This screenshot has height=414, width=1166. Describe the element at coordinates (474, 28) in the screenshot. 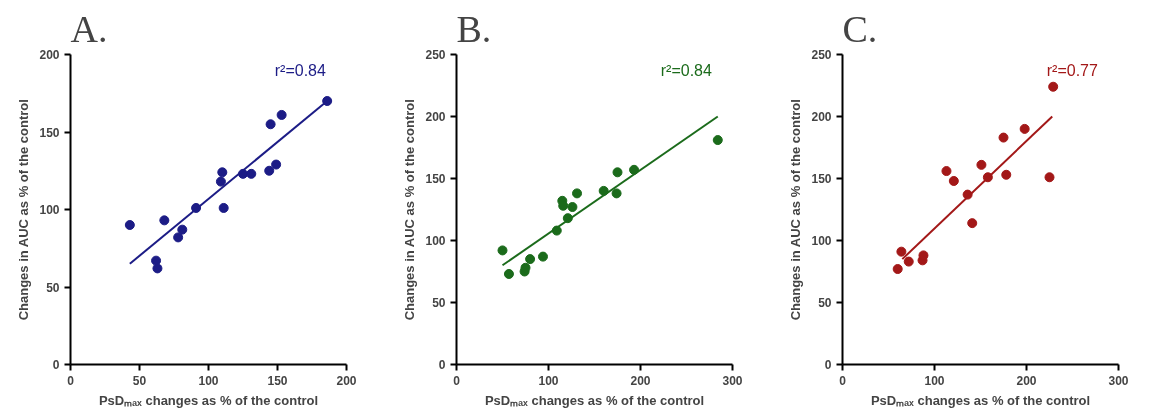

I see `chart-title: B.` at that location.